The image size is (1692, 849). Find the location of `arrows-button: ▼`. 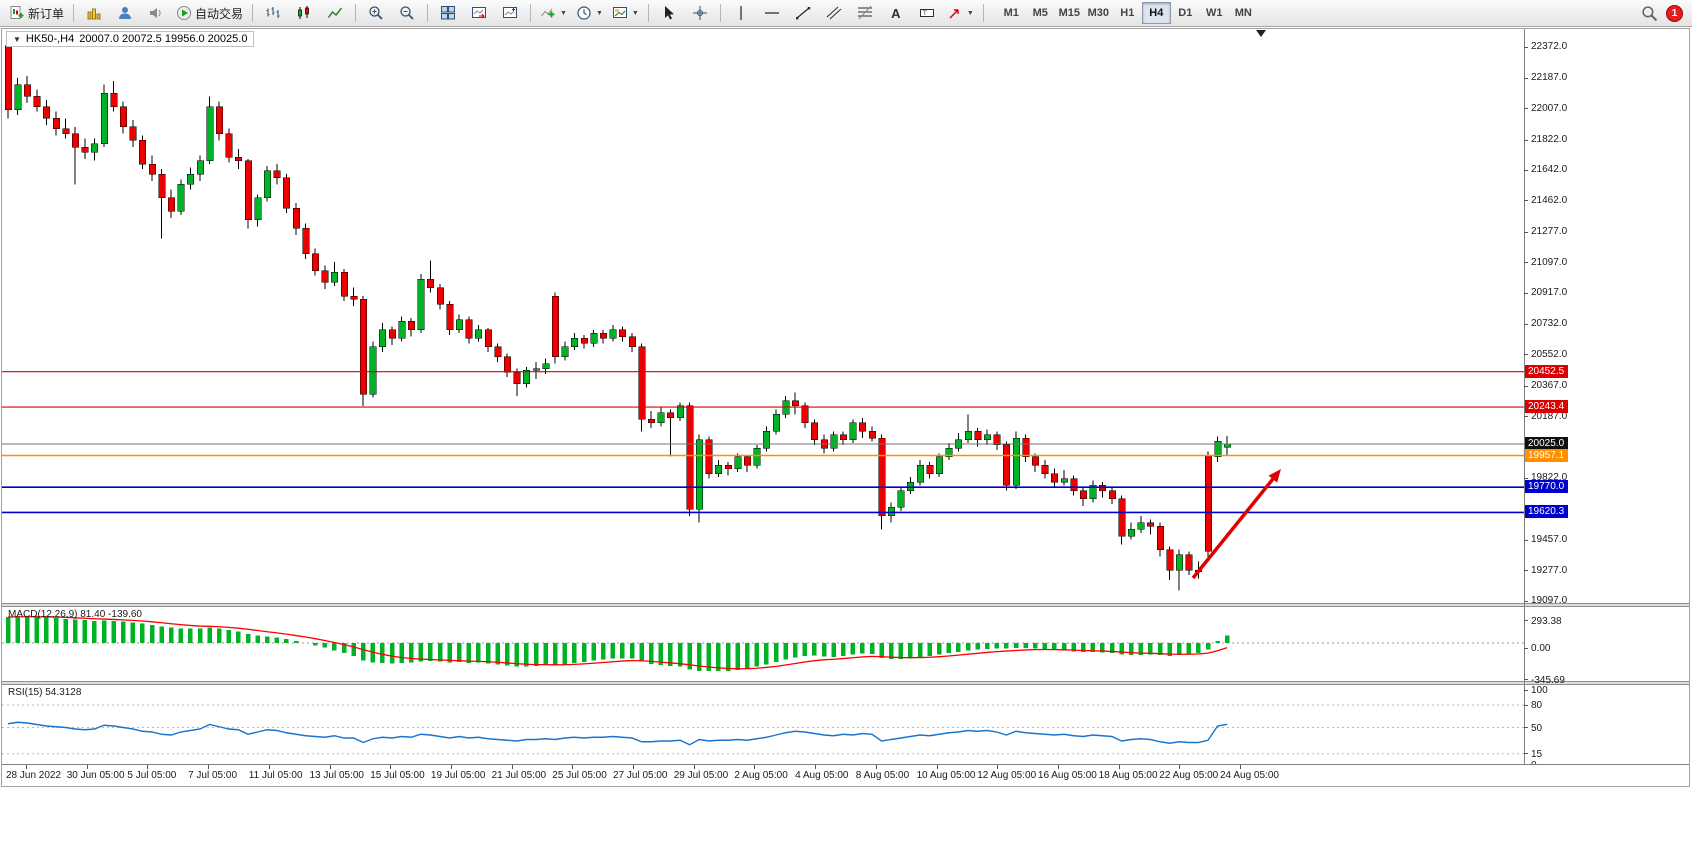

arrows-button: ▼ is located at coordinates (960, 13).